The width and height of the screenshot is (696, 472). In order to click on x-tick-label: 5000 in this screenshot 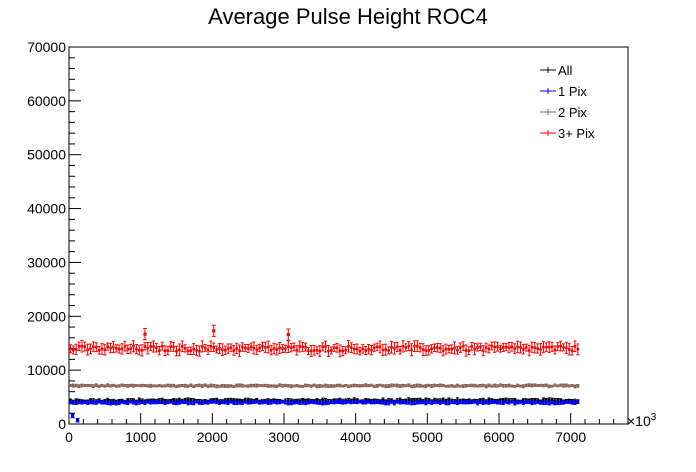, I will do `click(427, 437)`.